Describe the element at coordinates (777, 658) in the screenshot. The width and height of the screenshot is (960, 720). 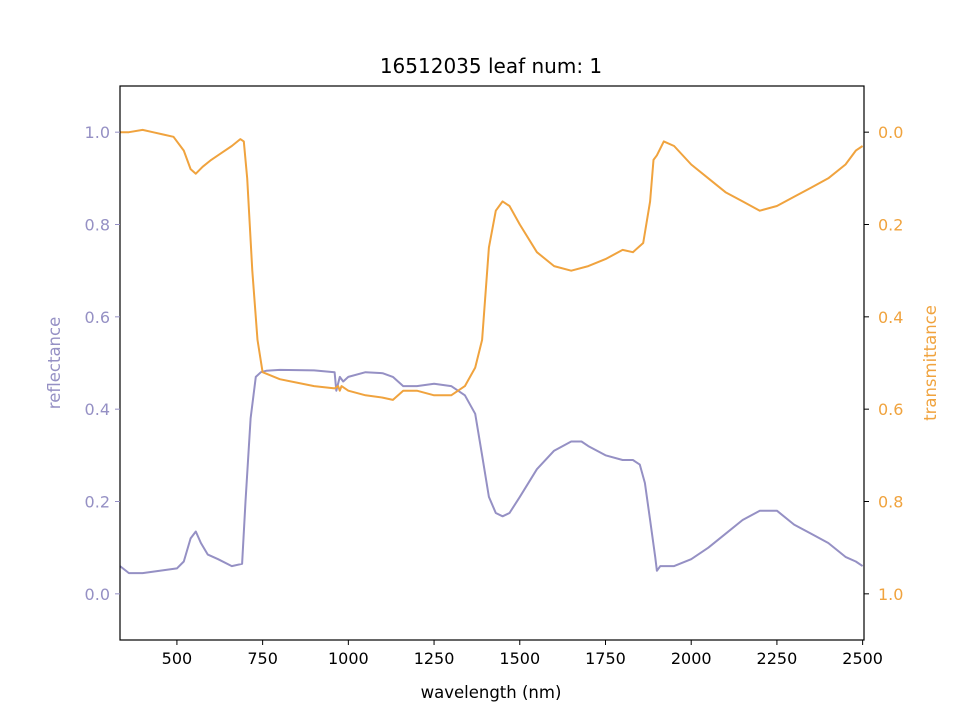
I see `x-tick-label: 2250` at that location.